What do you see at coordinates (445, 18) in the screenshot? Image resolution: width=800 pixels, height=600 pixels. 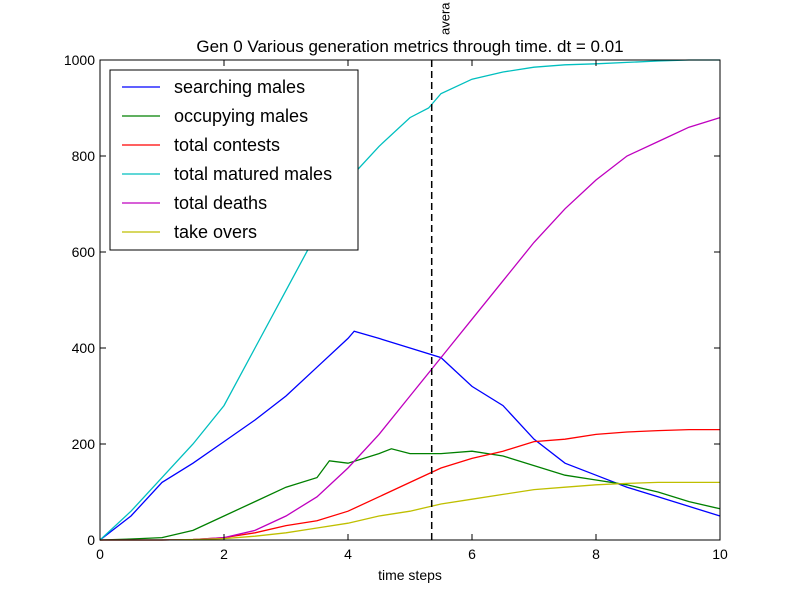 I see `vline-label: avera` at bounding box center [445, 18].